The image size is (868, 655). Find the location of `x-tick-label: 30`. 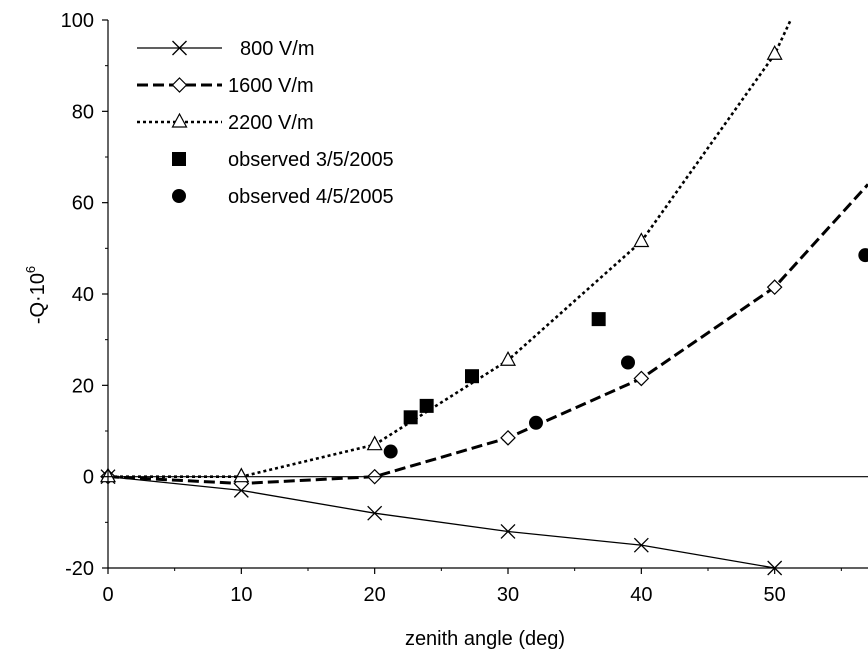

x-tick-label: 30 is located at coordinates (508, 595).